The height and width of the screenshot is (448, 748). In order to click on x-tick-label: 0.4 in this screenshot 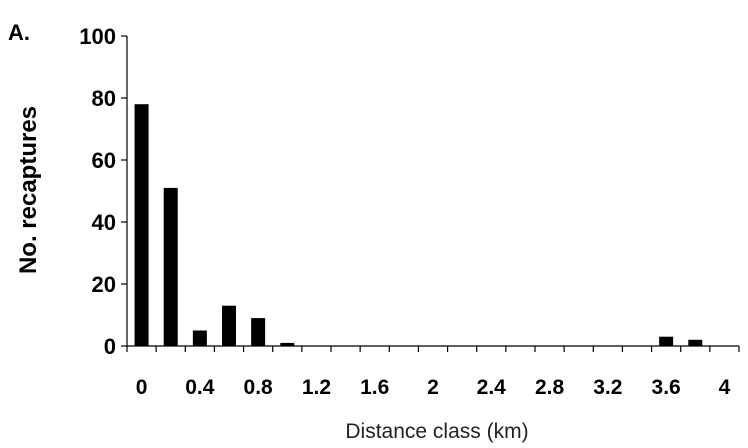, I will do `click(200, 387)`.